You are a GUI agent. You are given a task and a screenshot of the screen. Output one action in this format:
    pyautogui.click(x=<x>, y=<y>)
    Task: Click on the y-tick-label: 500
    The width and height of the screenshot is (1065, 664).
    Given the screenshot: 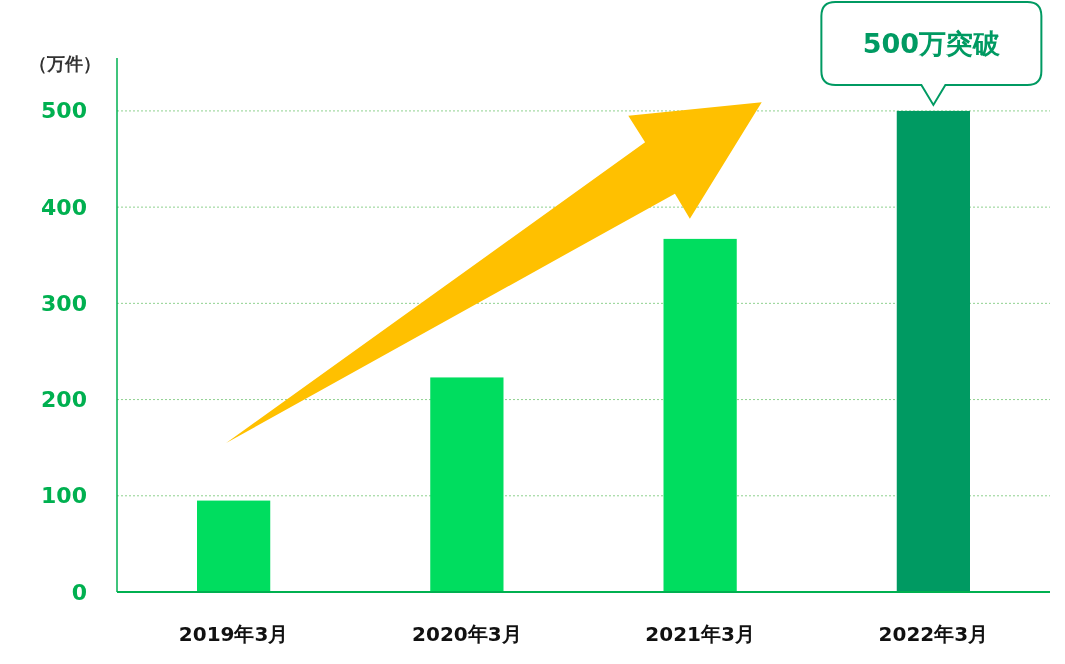 What is the action you would take?
    pyautogui.click(x=64, y=111)
    